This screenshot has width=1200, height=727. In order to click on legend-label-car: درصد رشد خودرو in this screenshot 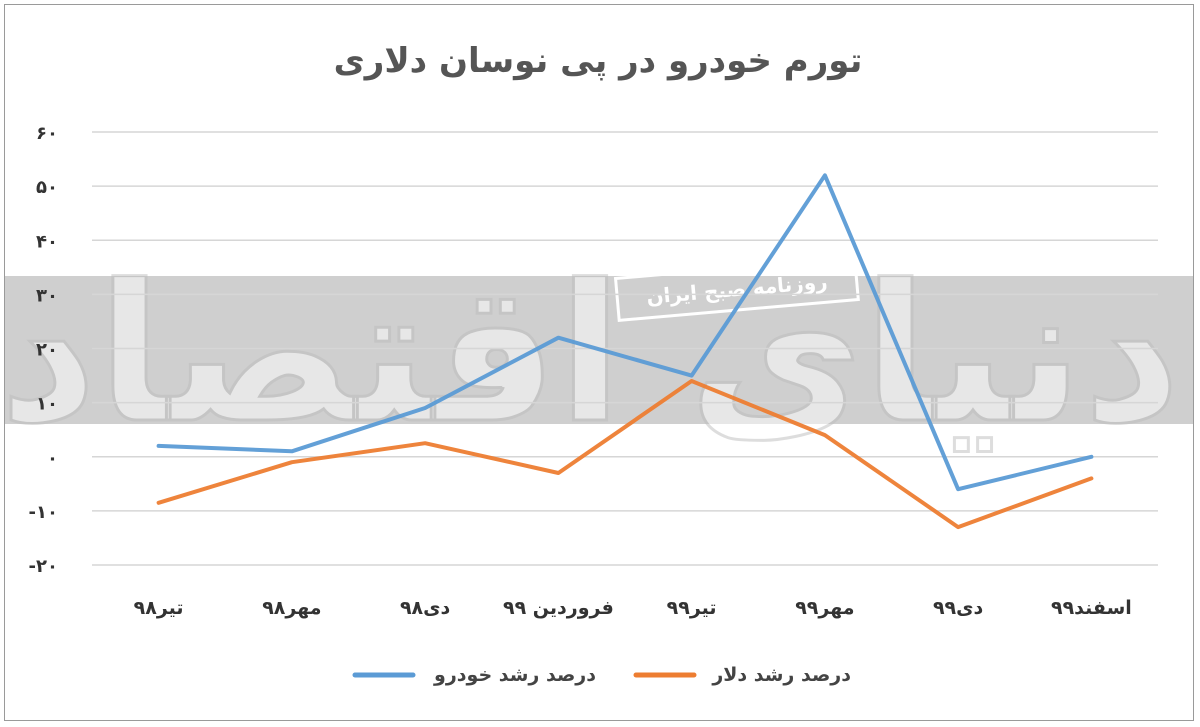, I will do `click(514, 675)`.